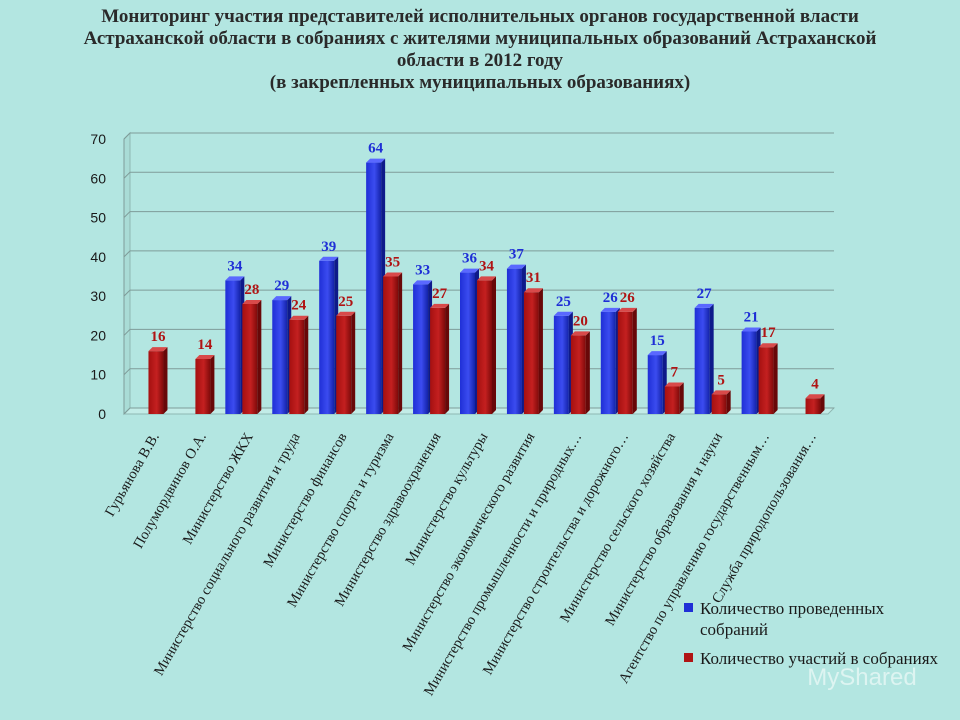 The height and width of the screenshot is (720, 960). What do you see at coordinates (98, 139) in the screenshot?
I see `y-tick-label: 70` at bounding box center [98, 139].